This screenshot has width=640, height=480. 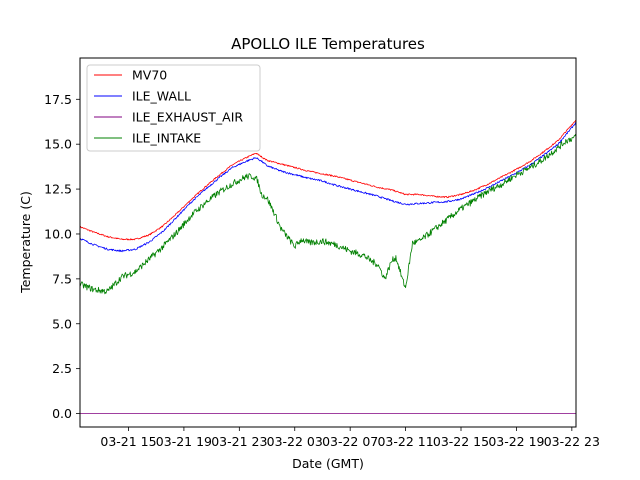 I want to click on legend-label-ile-wall: ILE_WALL, so click(x=161, y=96).